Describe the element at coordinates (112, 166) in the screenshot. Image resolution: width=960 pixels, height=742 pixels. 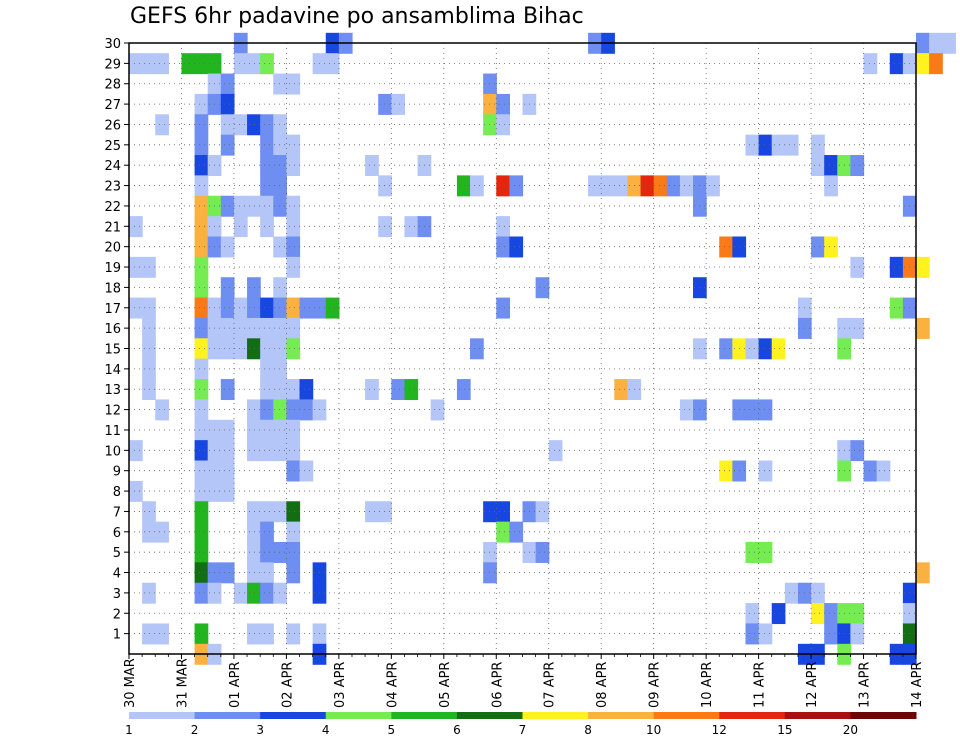
I see `y-tick-label: 24` at that location.